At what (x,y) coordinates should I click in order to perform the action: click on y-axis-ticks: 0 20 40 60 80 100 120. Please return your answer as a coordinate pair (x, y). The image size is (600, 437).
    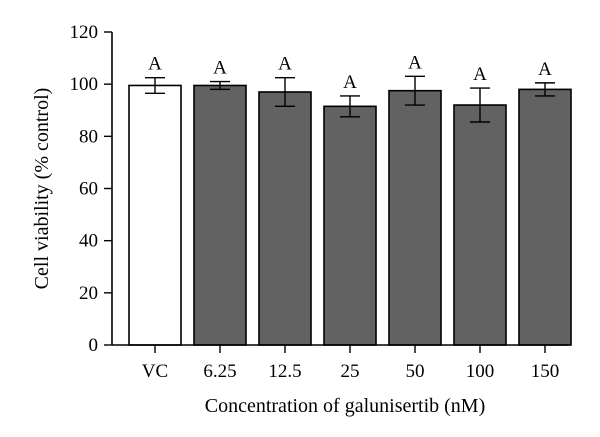
    Looking at the image, I should click on (91, 189).